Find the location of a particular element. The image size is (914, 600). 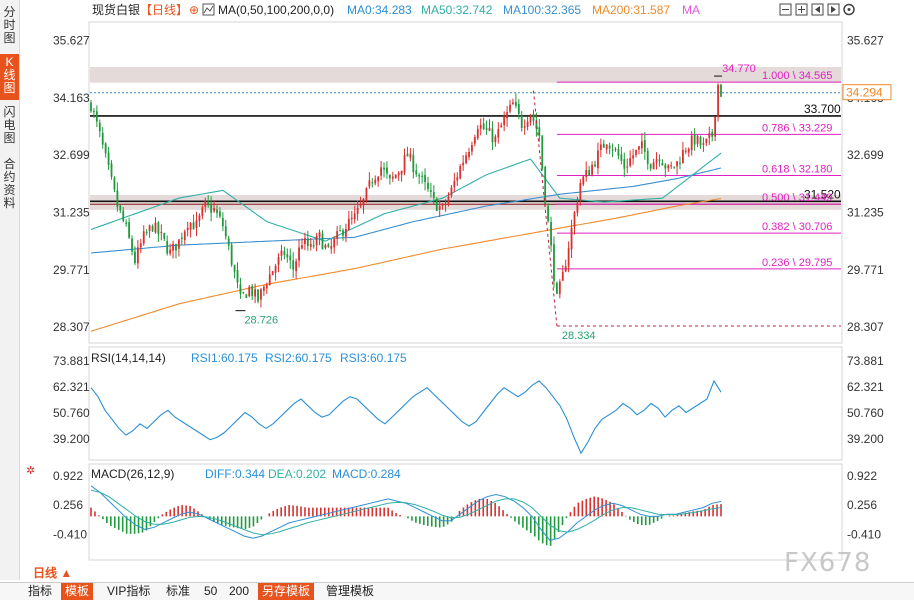

chart-toolbar is located at coordinates (817, 9).